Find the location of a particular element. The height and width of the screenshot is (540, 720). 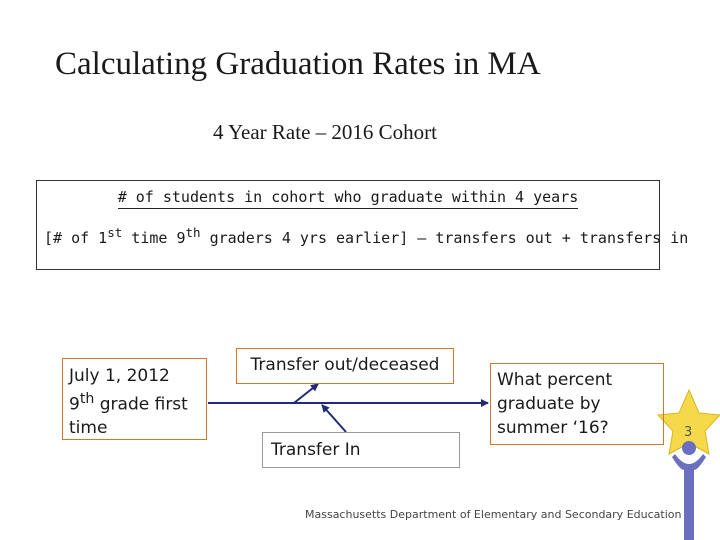

start-line-2: 9th grade first is located at coordinates (134, 402).